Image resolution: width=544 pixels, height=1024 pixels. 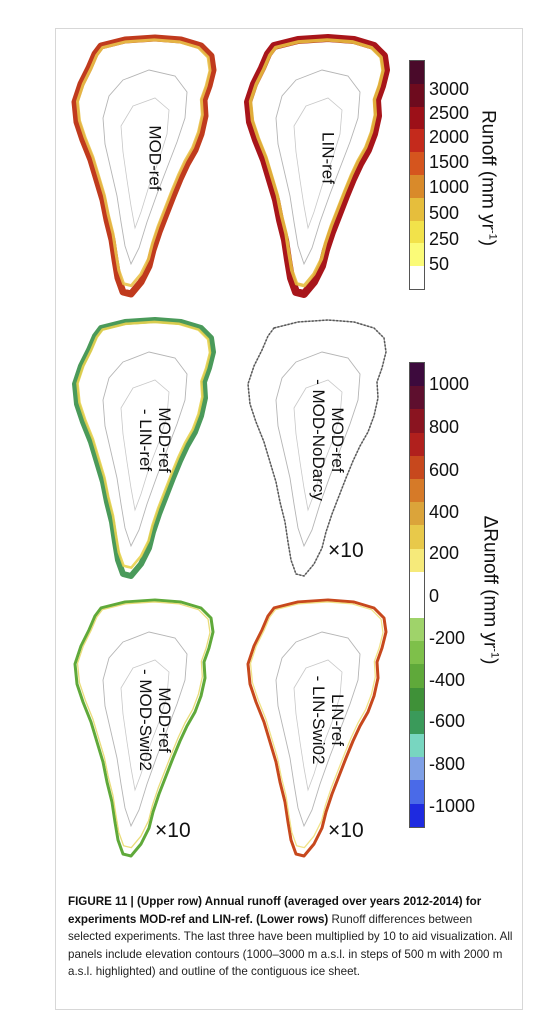 I want to click on map-panel-5: MOD-ref - MOD-Swi02 ×10, so click(x=151, y=733).